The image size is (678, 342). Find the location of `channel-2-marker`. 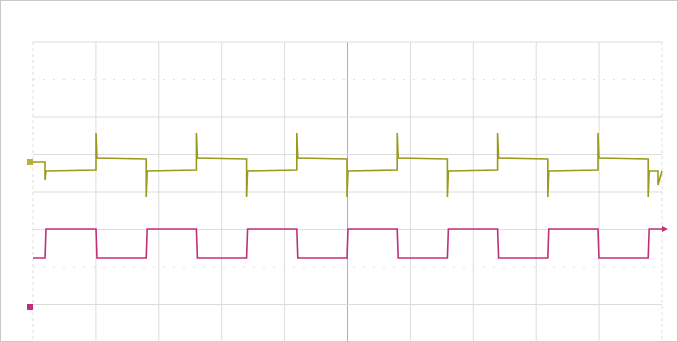

channel-2-marker is located at coordinates (30, 307).